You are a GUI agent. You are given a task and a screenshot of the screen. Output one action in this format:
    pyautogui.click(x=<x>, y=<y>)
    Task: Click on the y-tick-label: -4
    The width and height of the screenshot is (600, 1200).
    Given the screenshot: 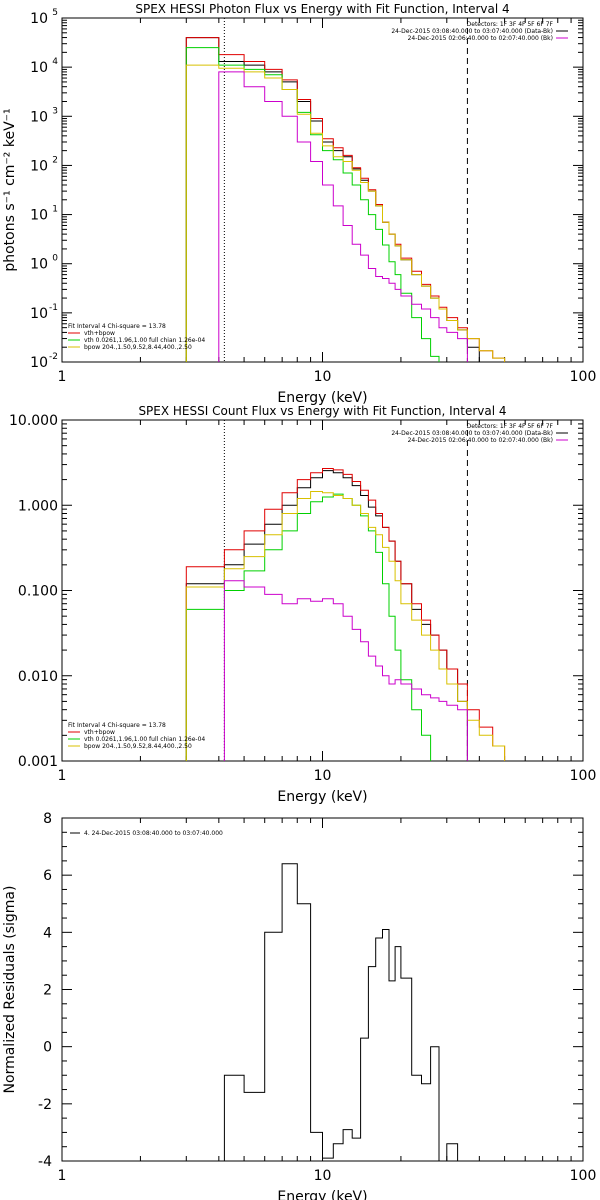 What is the action you would take?
    pyautogui.click(x=45, y=1162)
    